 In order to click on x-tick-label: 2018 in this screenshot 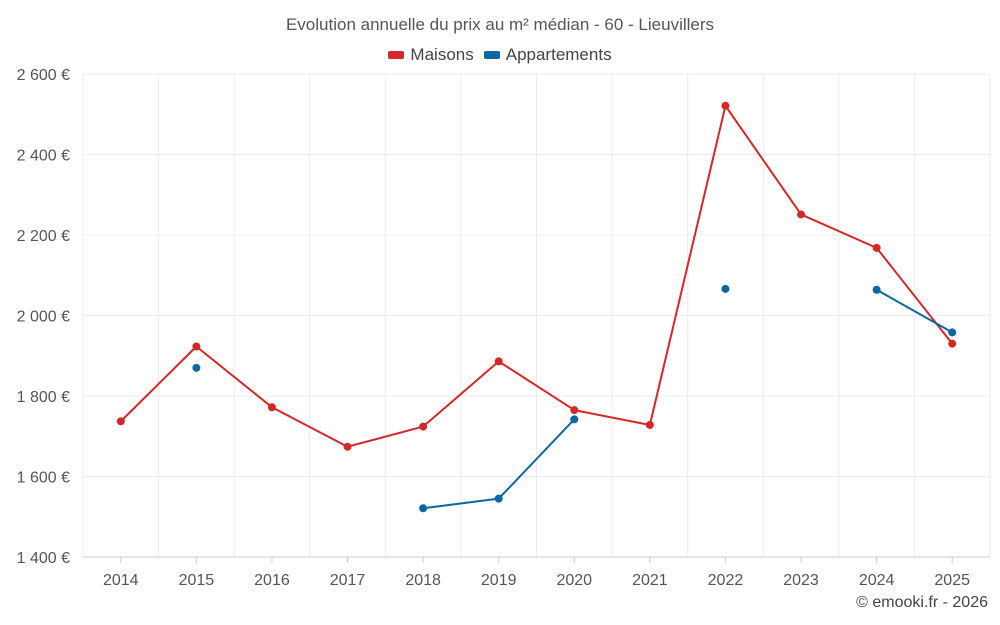, I will do `click(423, 580)`.